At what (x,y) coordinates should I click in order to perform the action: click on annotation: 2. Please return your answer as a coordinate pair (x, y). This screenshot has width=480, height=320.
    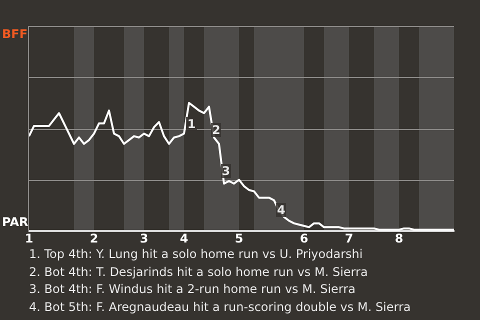
    Looking at the image, I should click on (216, 129).